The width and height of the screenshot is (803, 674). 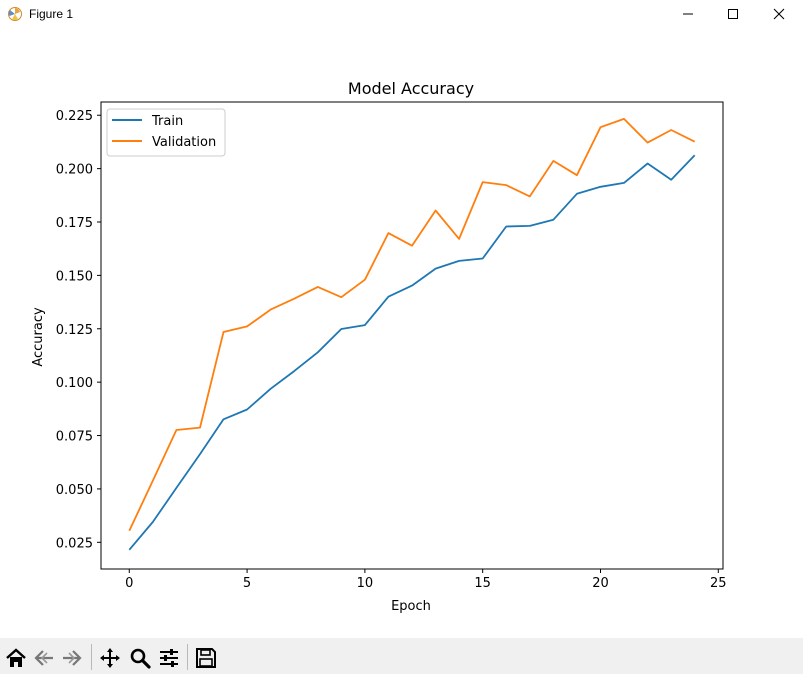 I want to click on back-icon, so click(x=43, y=658).